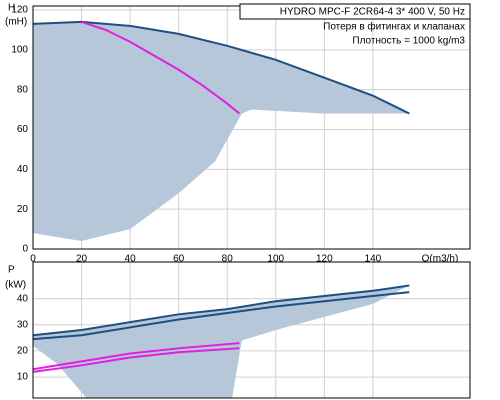 This screenshot has width=500, height=400. Describe the element at coordinates (15, 285) in the screenshot. I see `y-axis-unit: (kW)` at that location.